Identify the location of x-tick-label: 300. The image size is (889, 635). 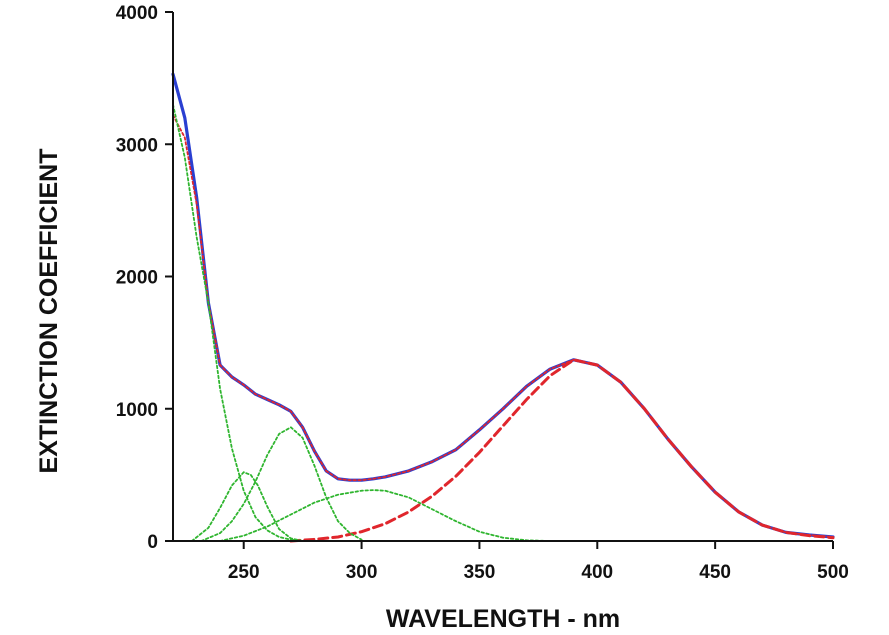
(362, 572).